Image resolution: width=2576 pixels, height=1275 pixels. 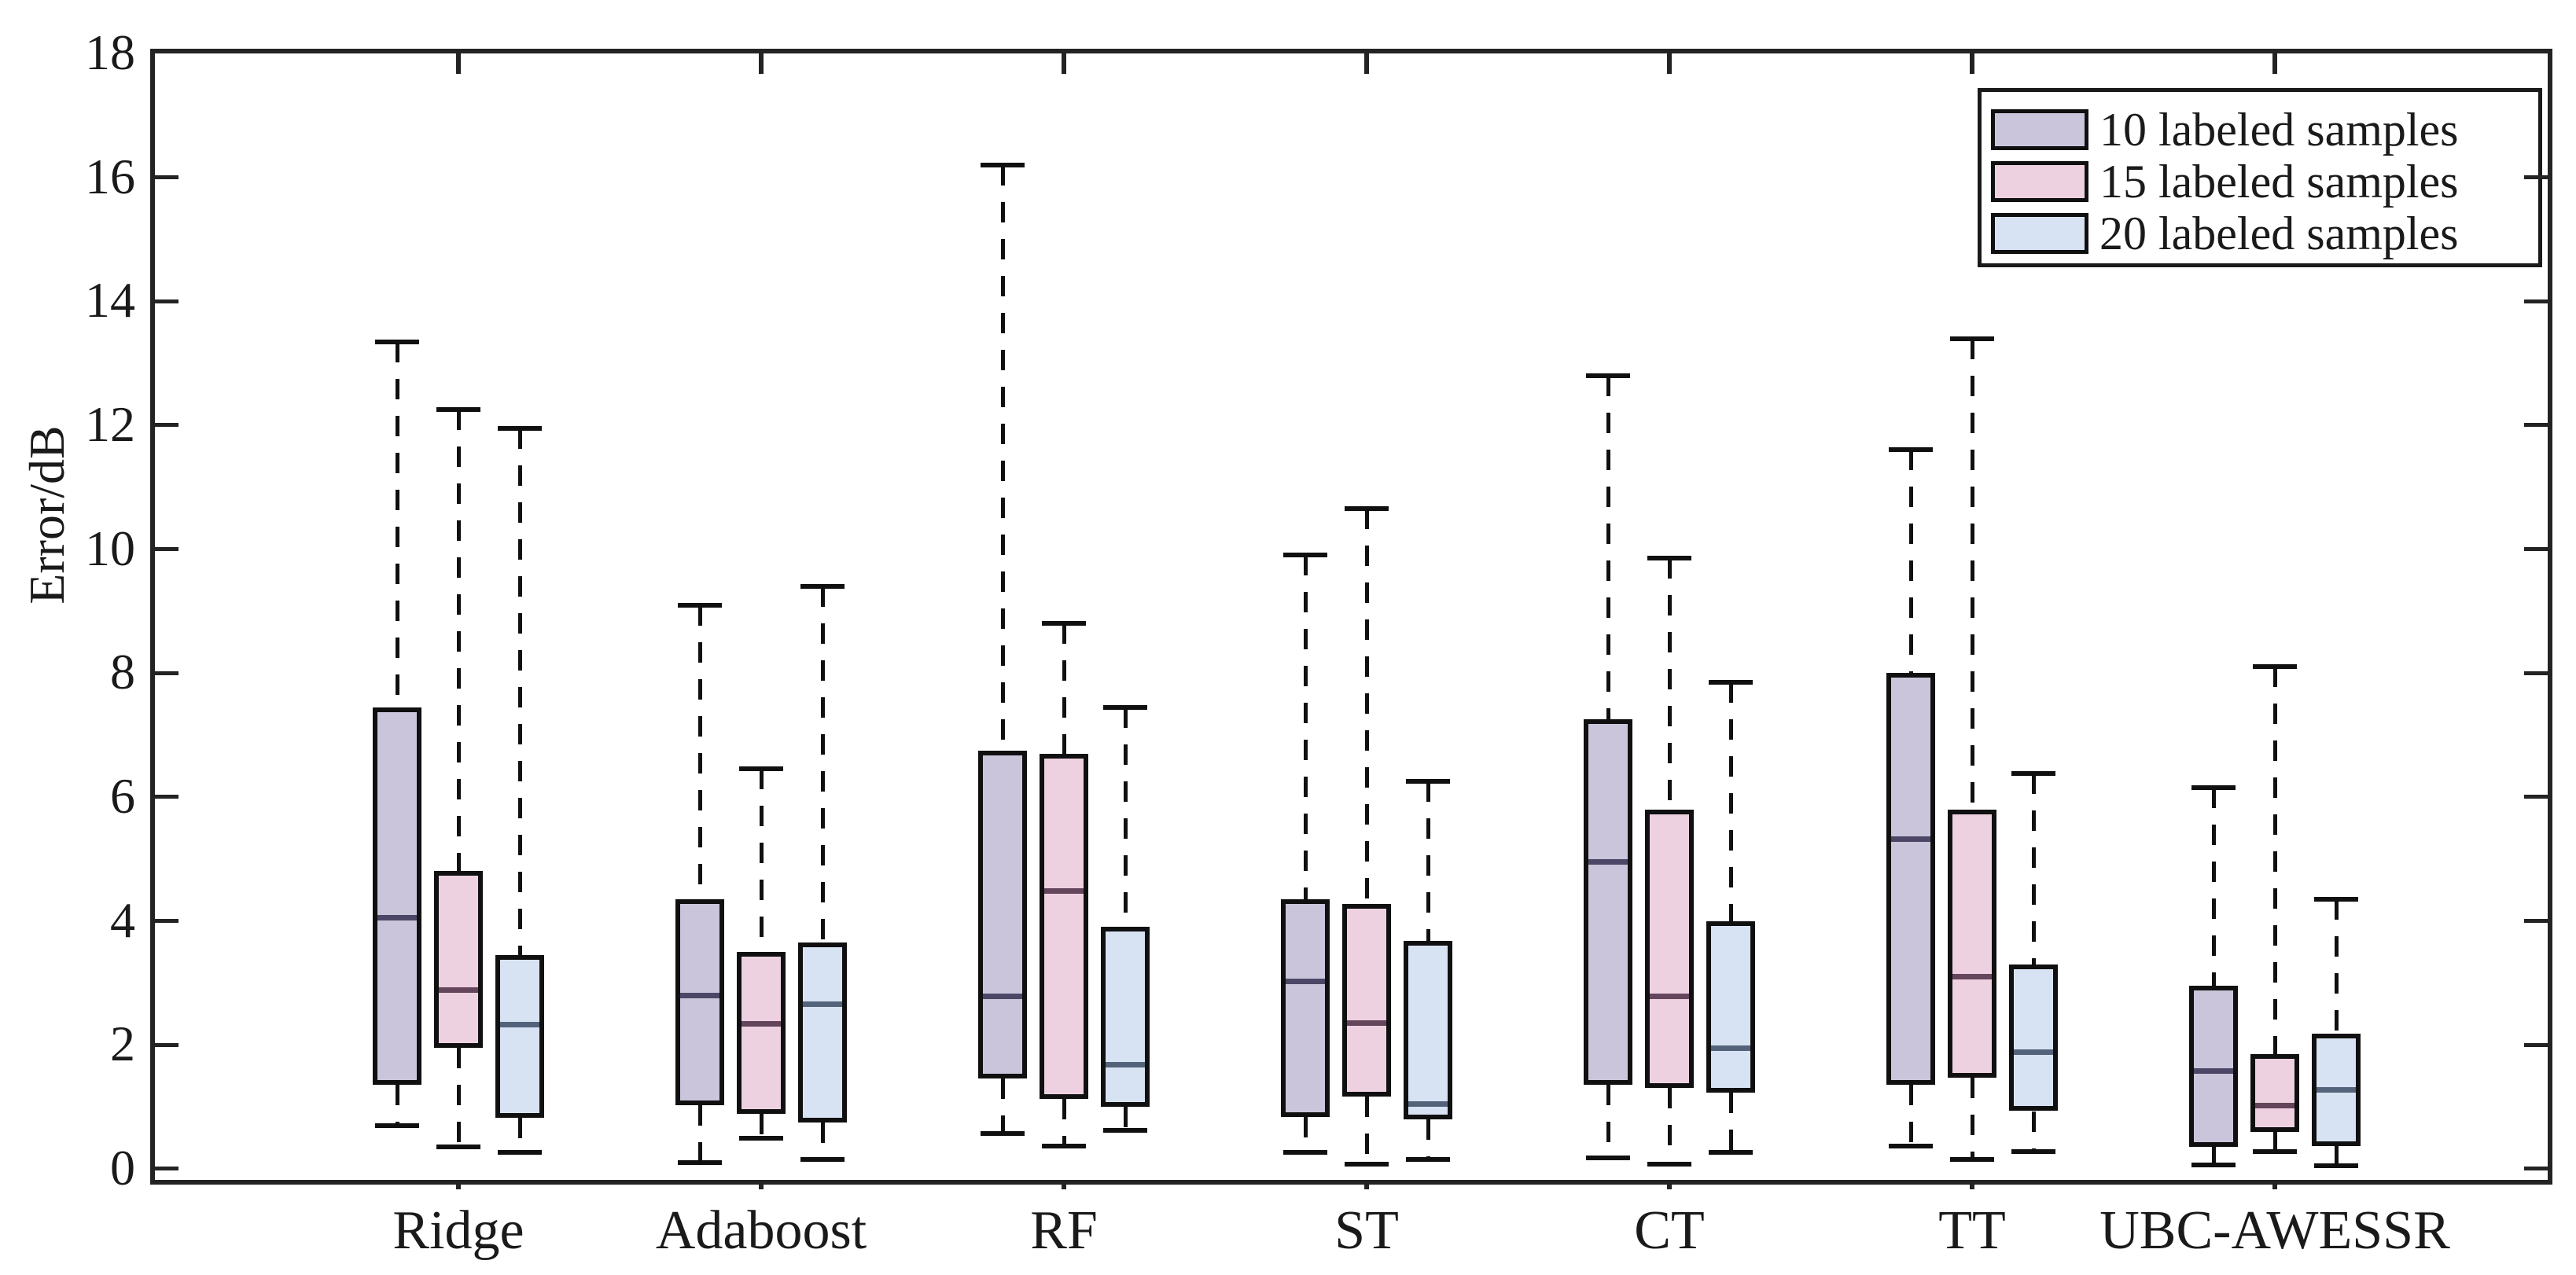 I want to click on y-tick-label: 10, so click(x=110, y=548).